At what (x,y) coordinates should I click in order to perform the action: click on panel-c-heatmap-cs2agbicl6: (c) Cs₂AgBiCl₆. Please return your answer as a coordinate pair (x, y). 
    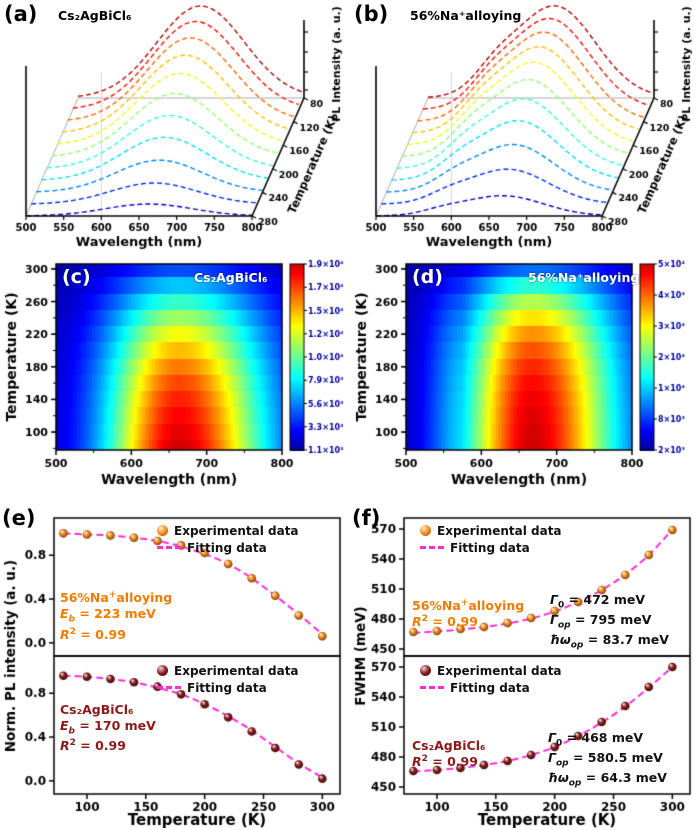
    Looking at the image, I should click on (175, 378).